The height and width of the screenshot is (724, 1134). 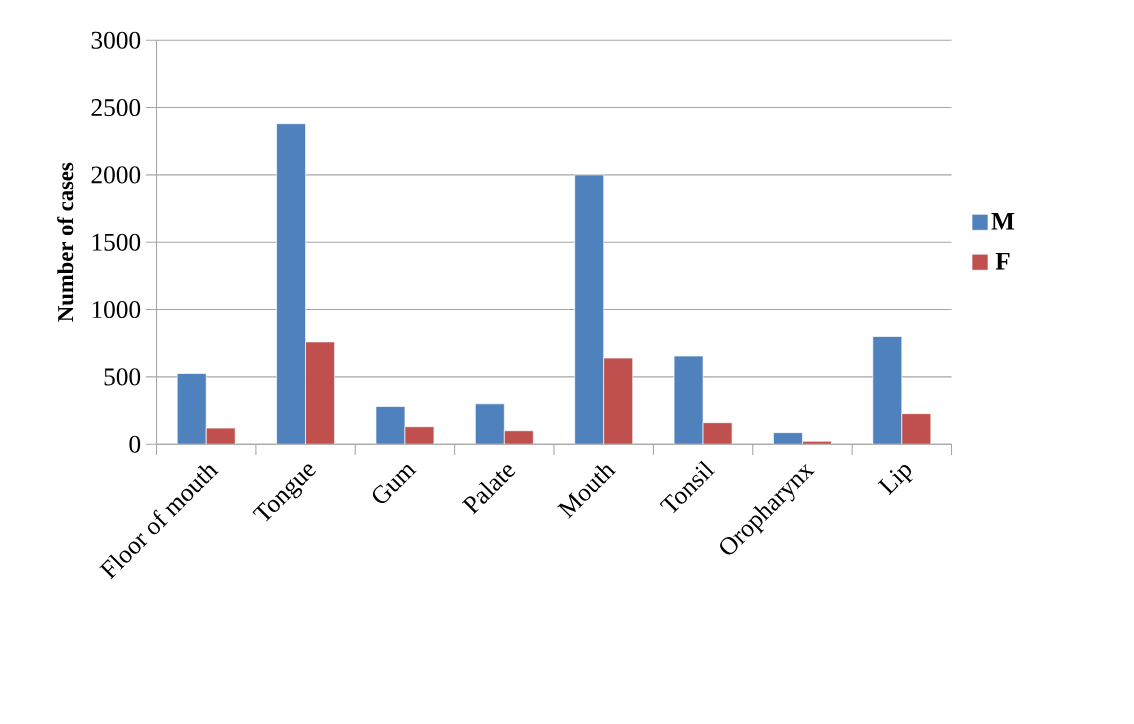 What do you see at coordinates (895, 480) in the screenshot?
I see `x-tick-label: Lip` at bounding box center [895, 480].